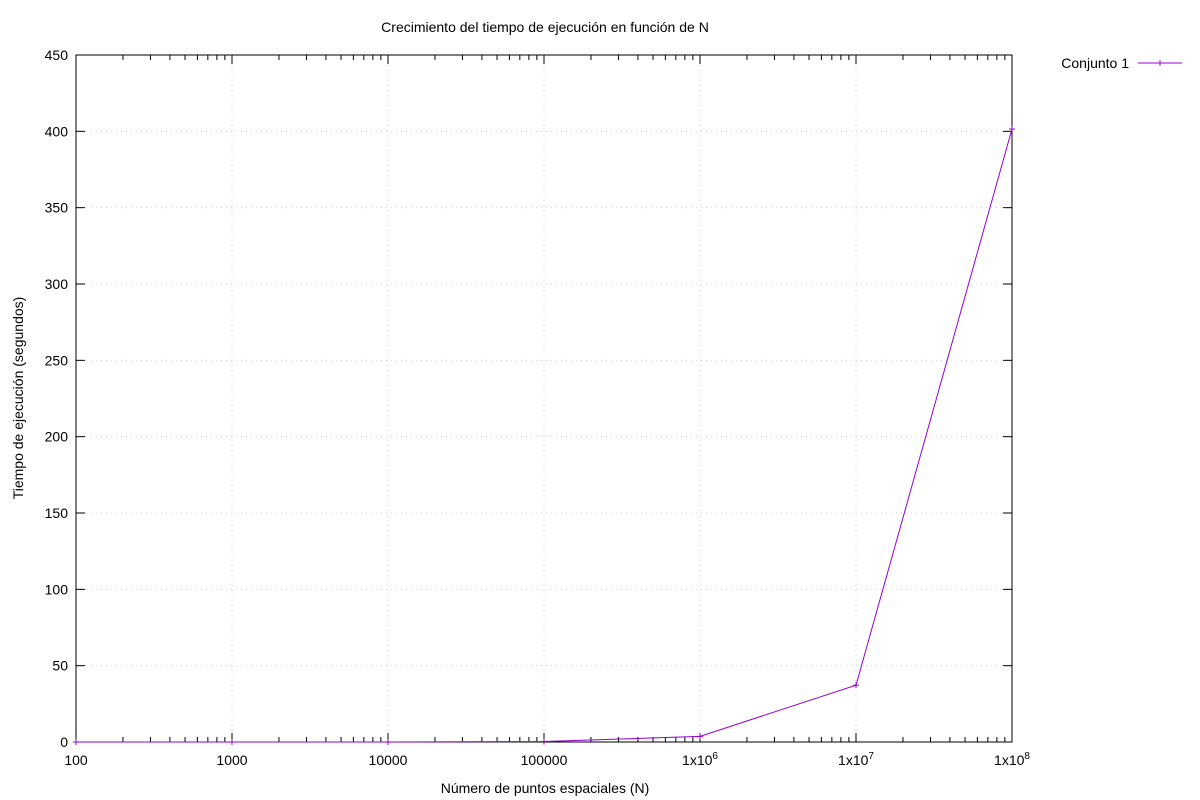  What do you see at coordinates (1012, 759) in the screenshot?
I see `x-tick-label: 1x10⁸` at bounding box center [1012, 759].